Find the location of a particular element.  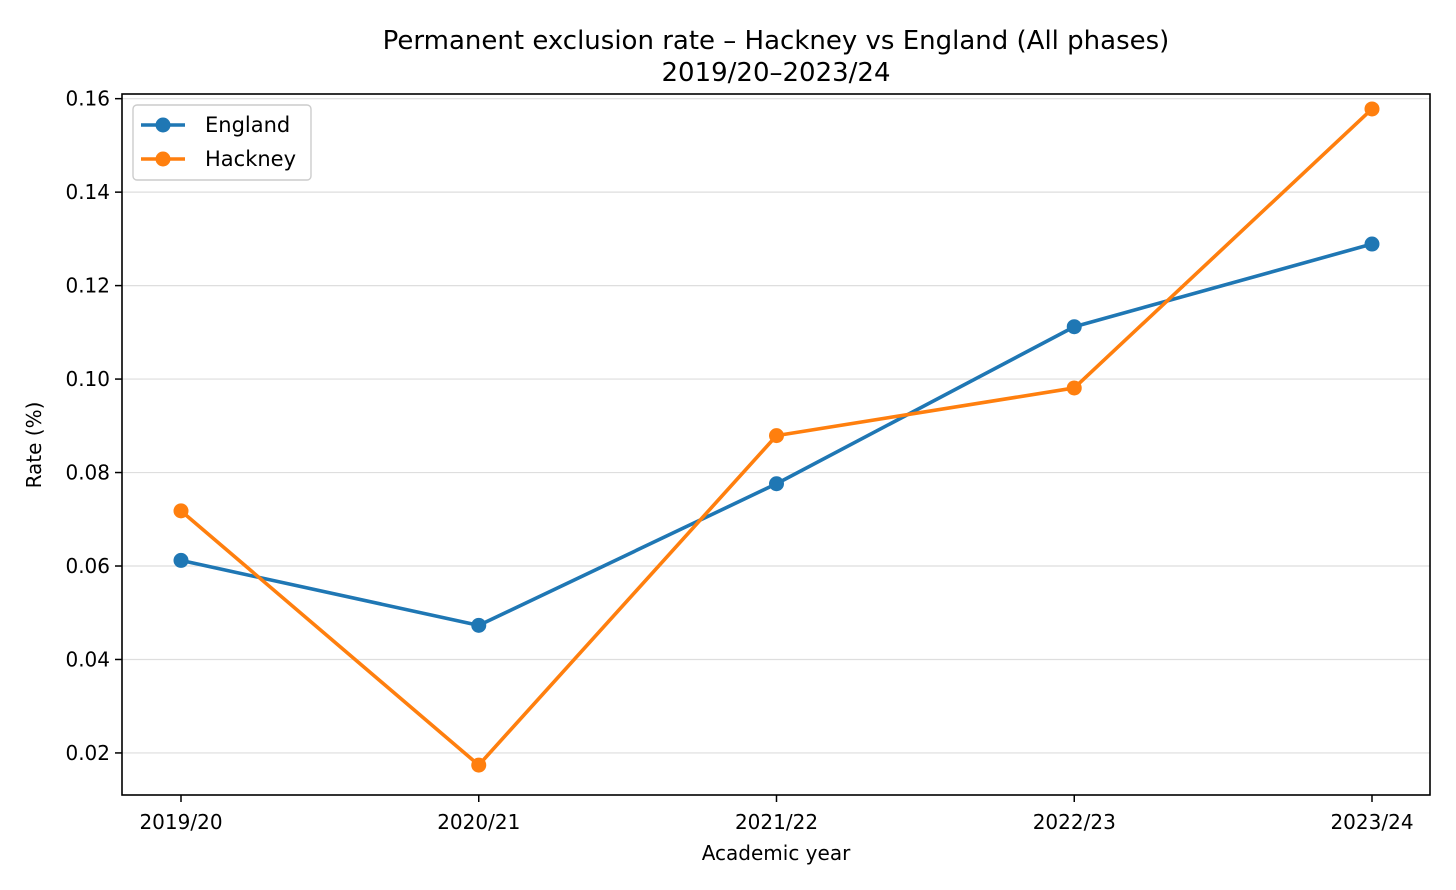

x-tick-label: 2022/23 is located at coordinates (1074, 822).